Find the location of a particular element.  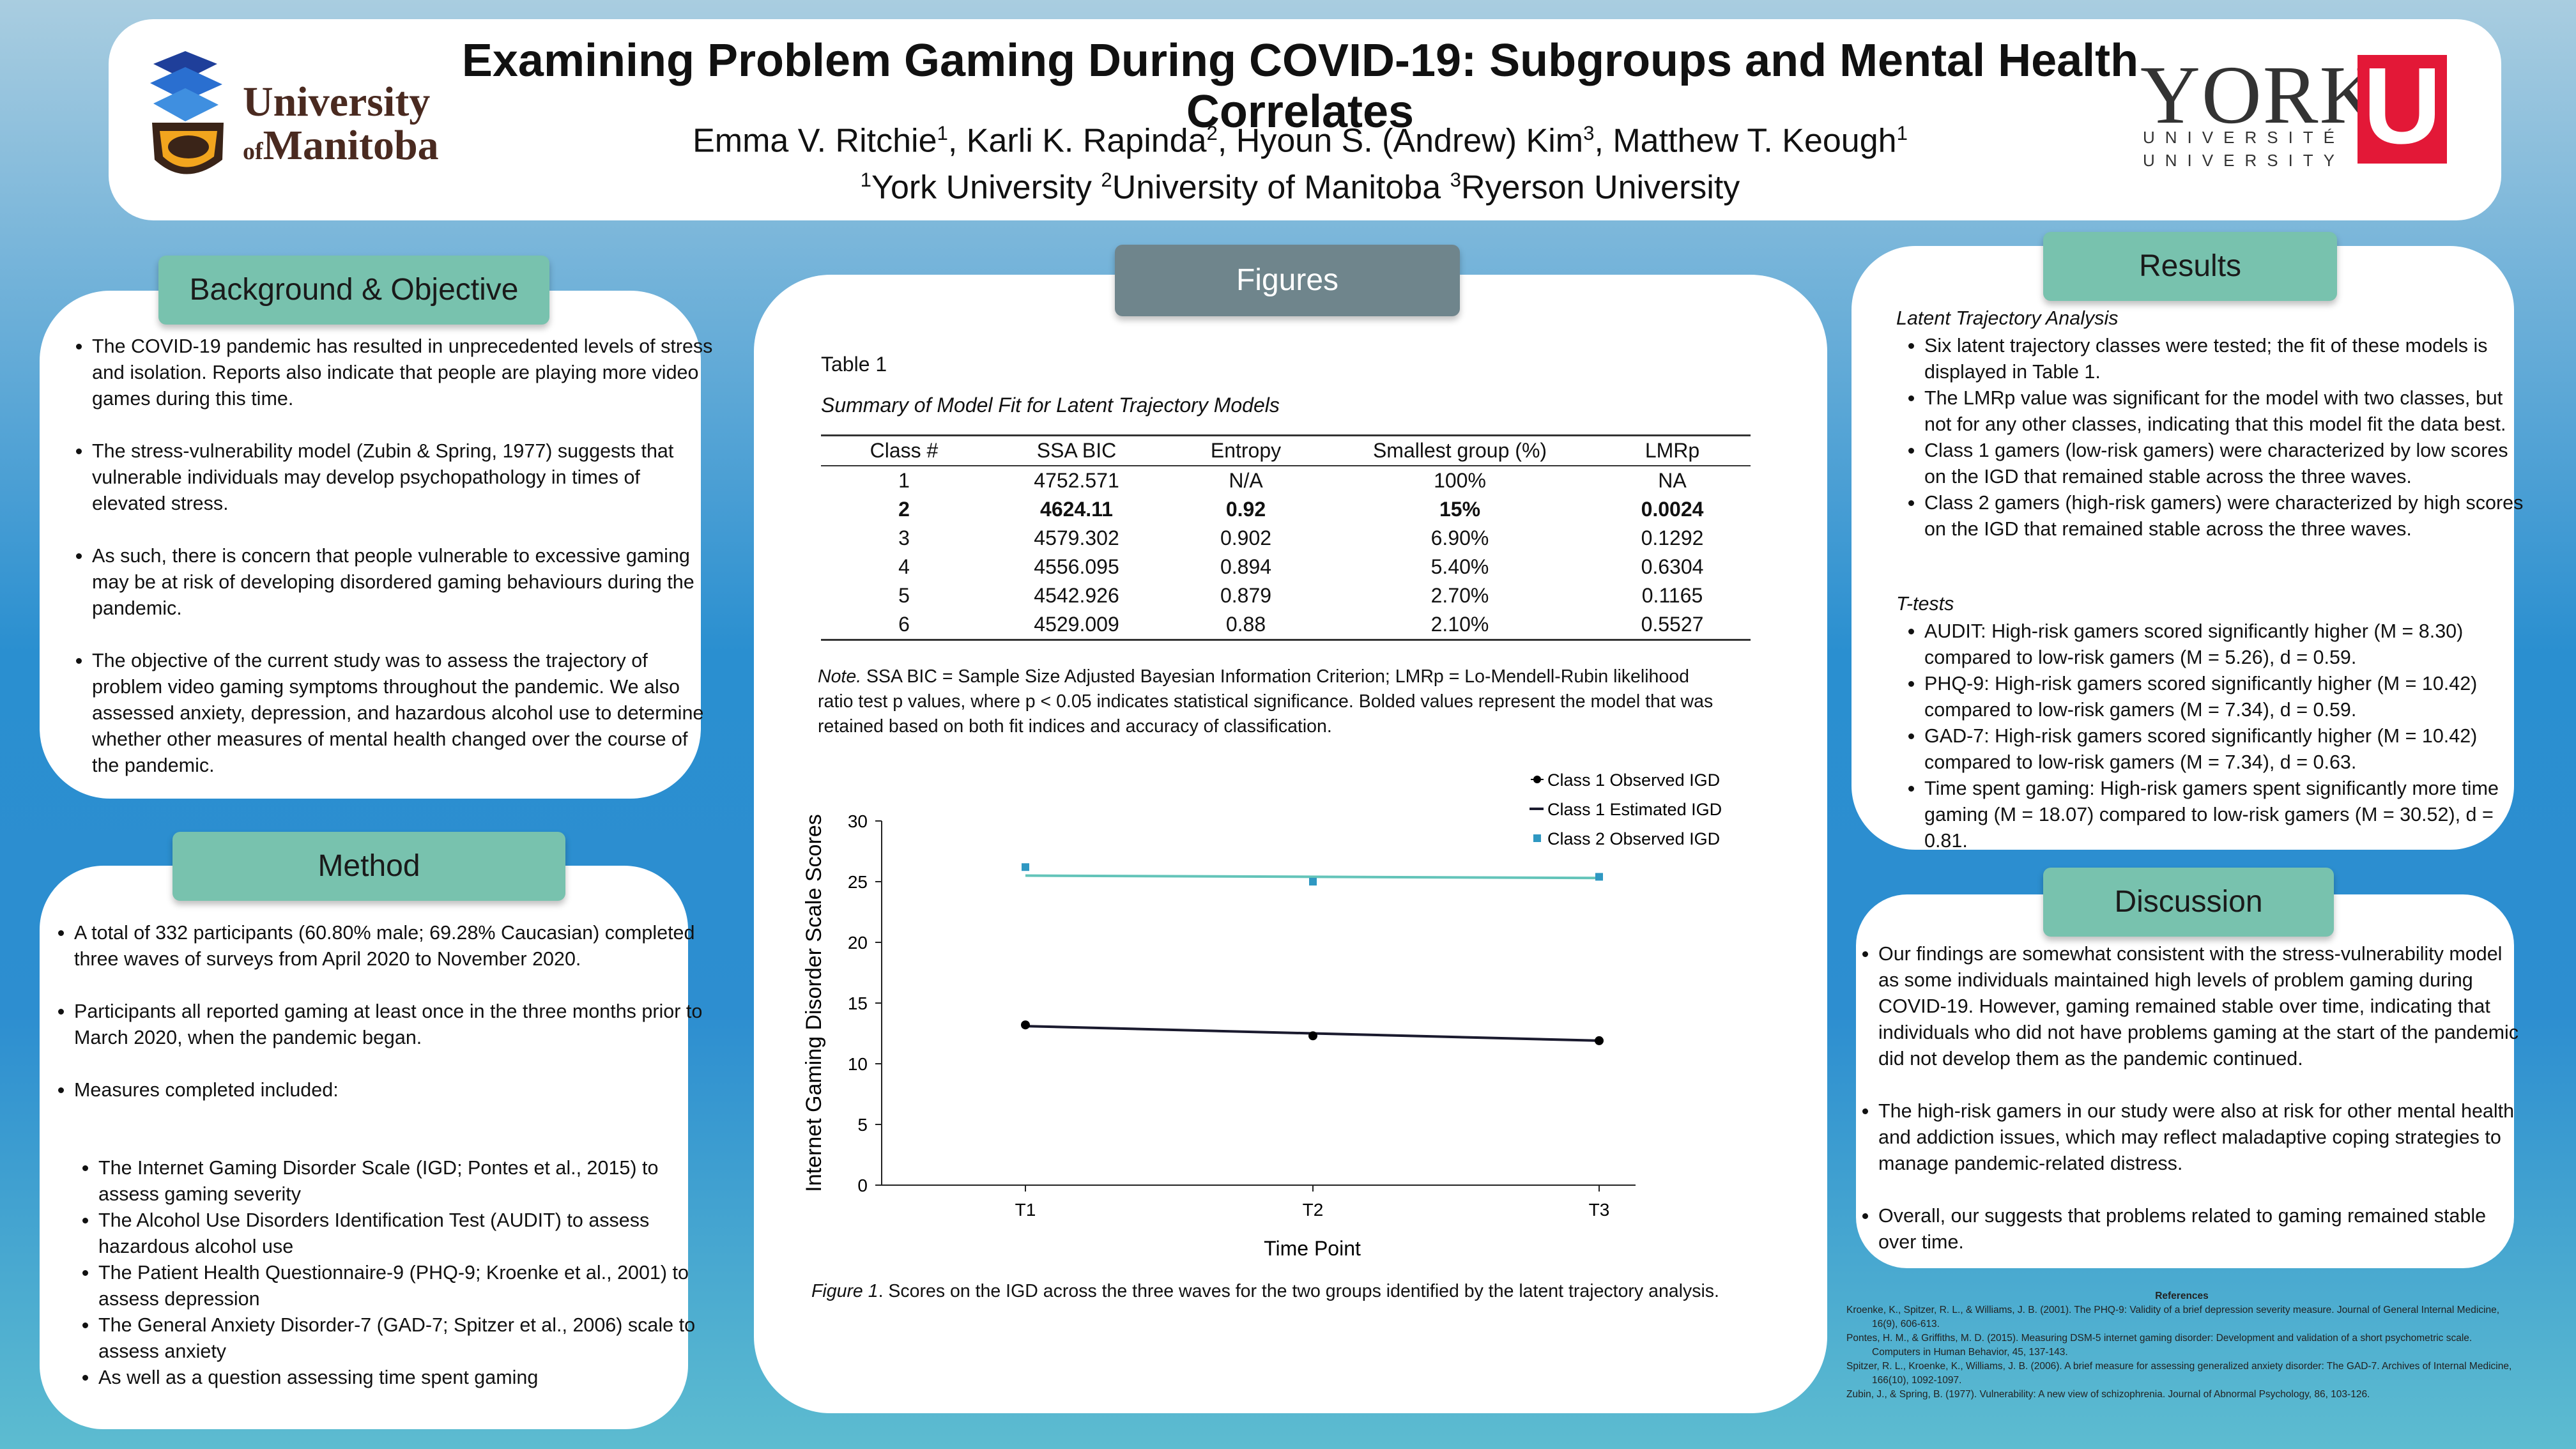

header-banner is located at coordinates (1305, 119).